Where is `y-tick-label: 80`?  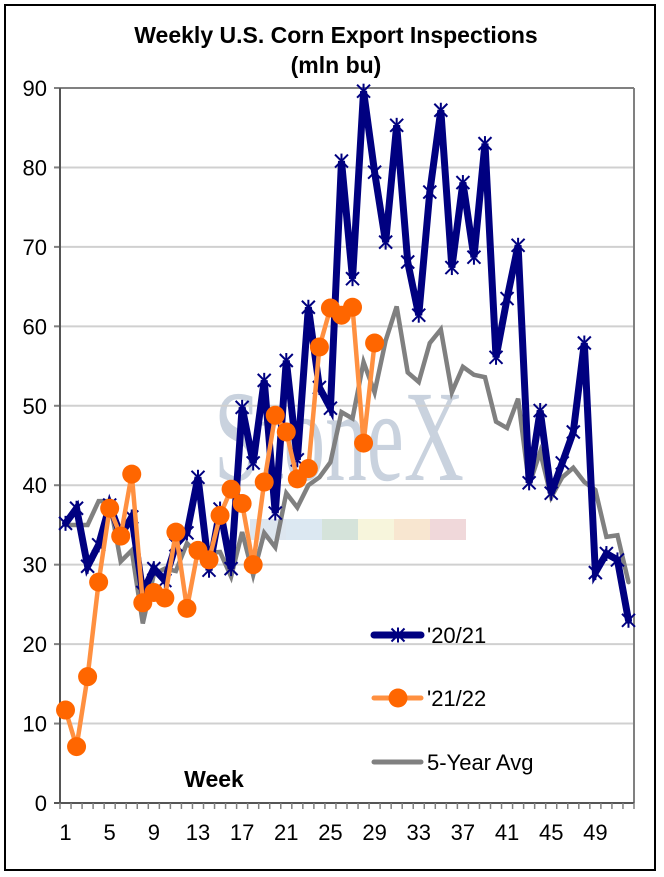 y-tick-label: 80 is located at coordinates (35, 167).